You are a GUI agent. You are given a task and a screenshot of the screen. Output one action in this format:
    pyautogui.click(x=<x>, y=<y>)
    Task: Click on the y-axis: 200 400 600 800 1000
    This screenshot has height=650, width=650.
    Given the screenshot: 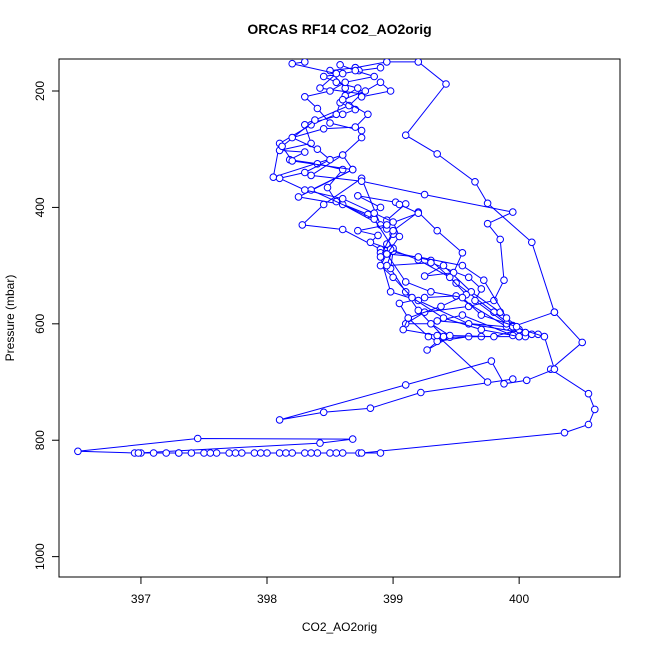 What is the action you would take?
    pyautogui.click(x=46, y=325)
    